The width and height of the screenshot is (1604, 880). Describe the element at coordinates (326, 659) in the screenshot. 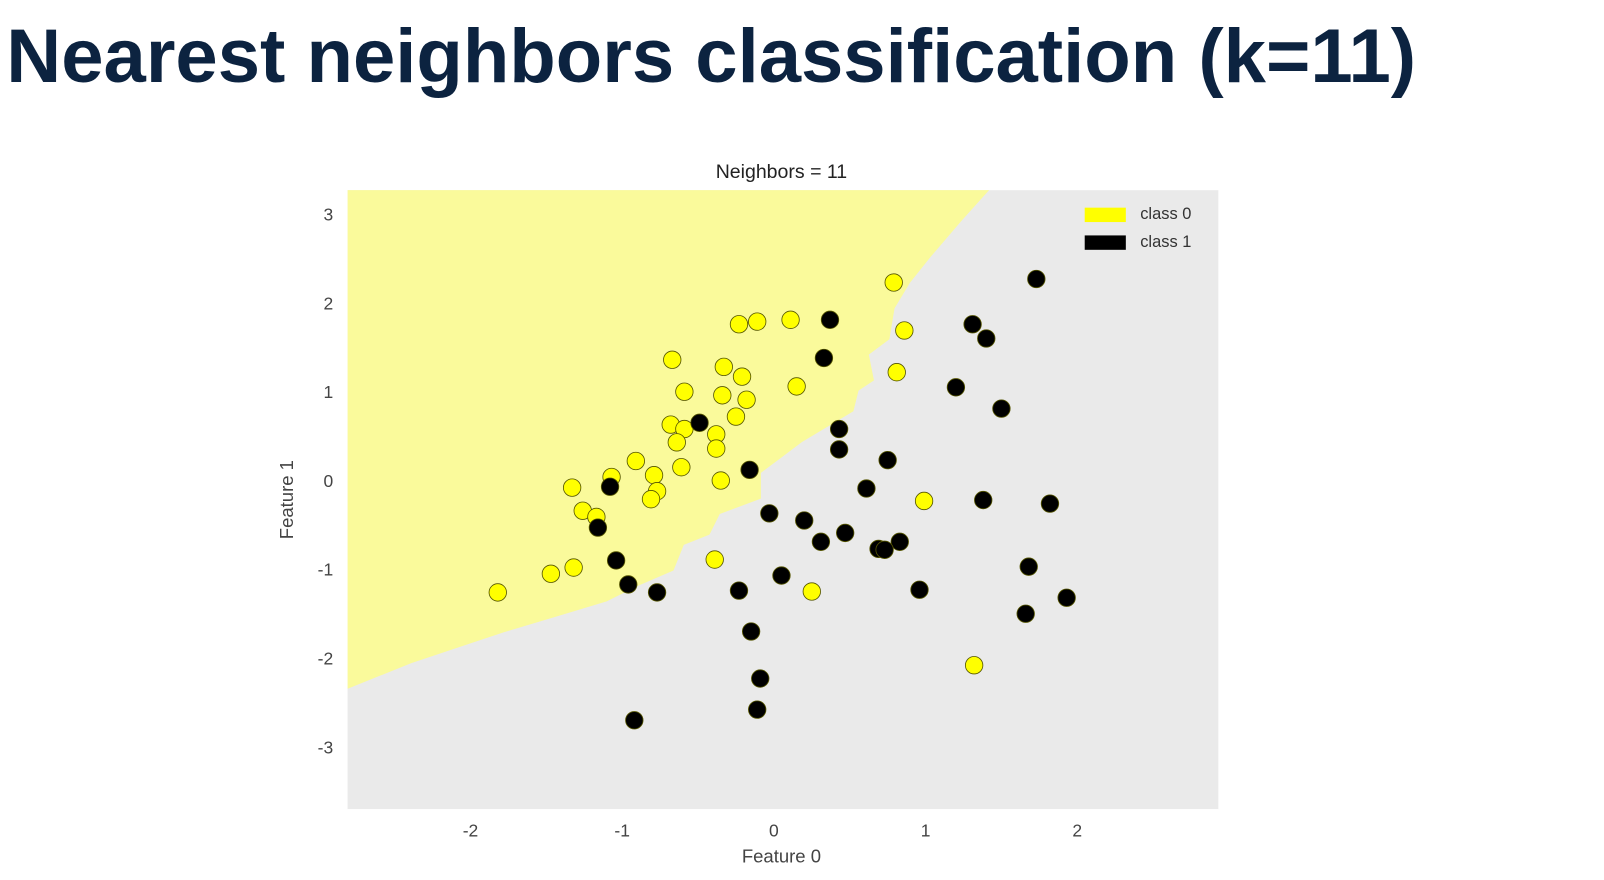

I see `y-tick-label: -2` at that location.